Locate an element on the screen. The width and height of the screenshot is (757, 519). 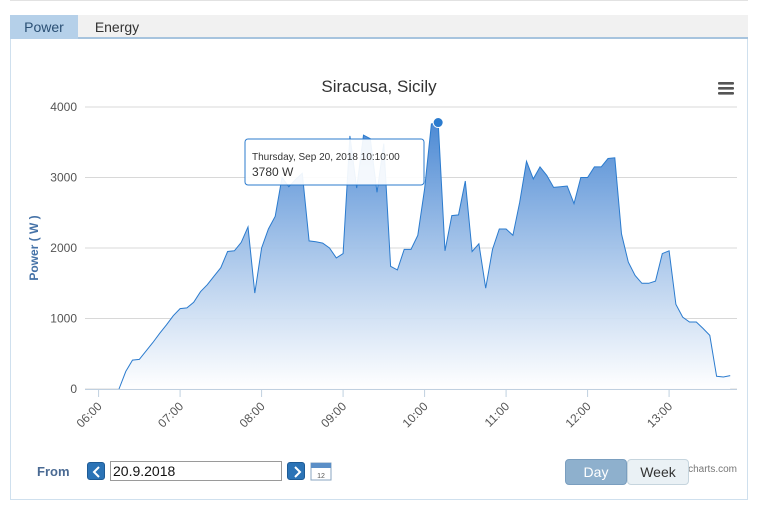
x-tick-label: 12:00 is located at coordinates (578, 414).